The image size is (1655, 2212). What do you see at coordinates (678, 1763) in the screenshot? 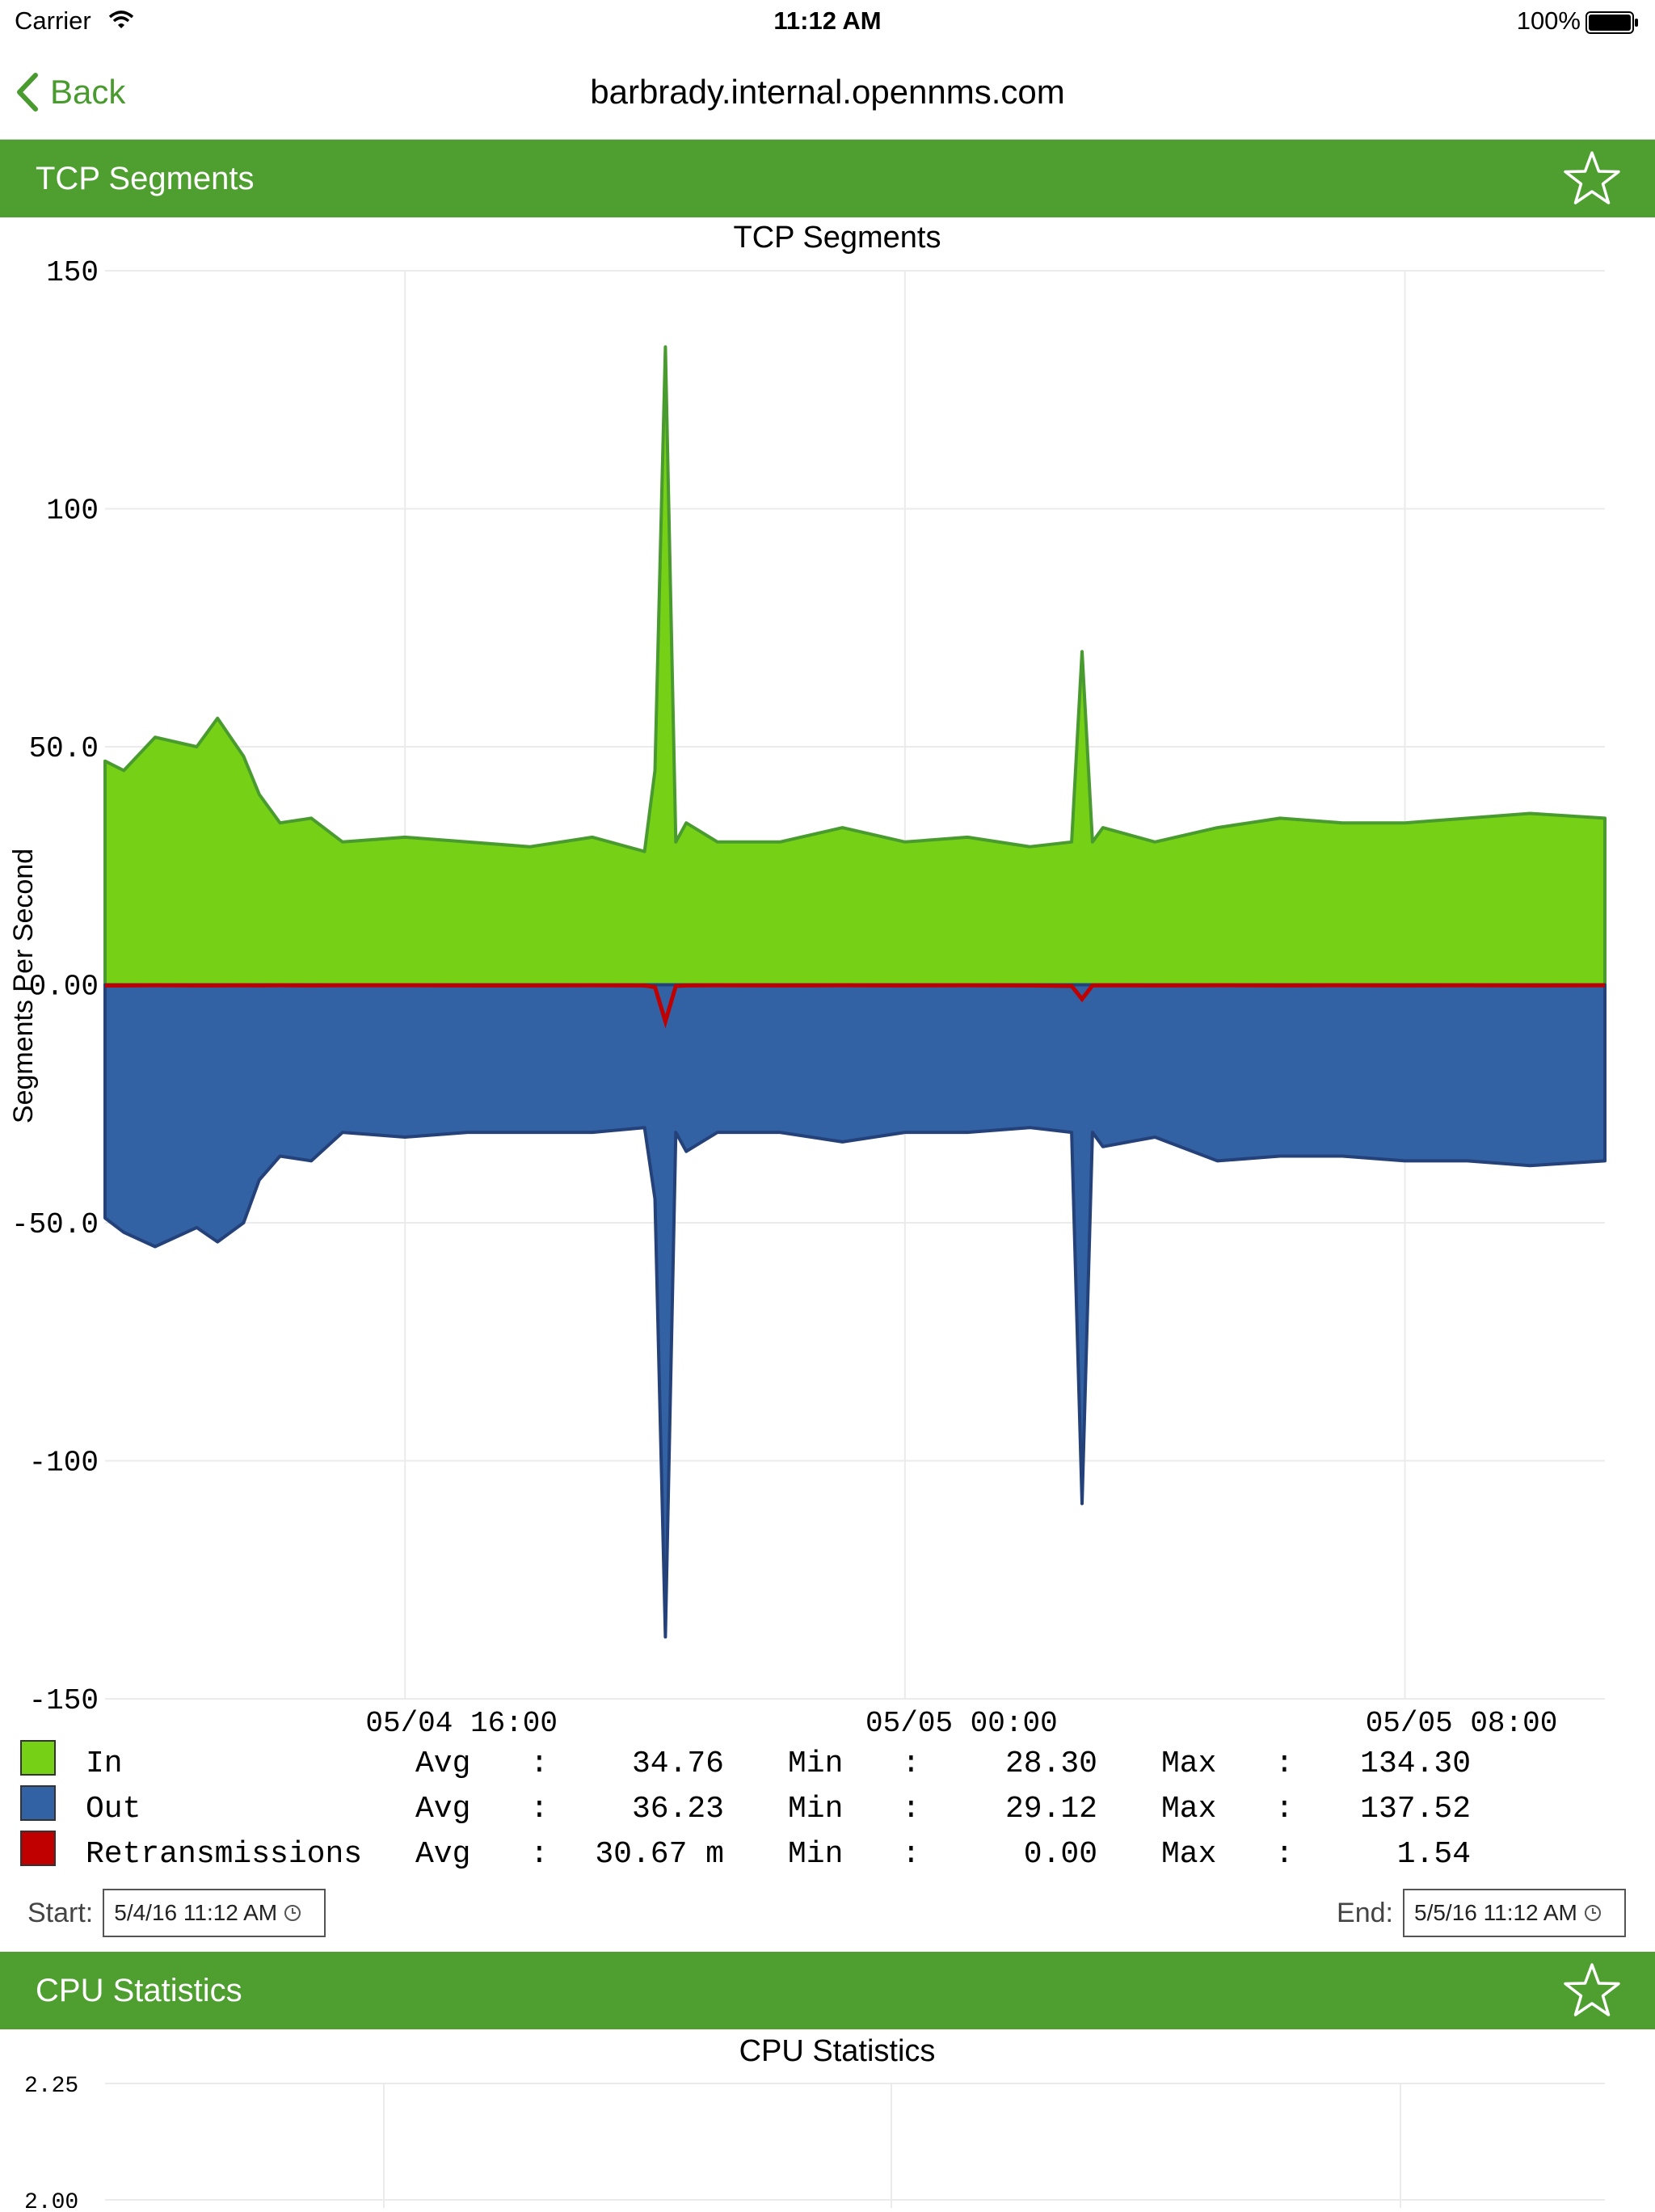
I see `legend-avg-value: 34.76` at bounding box center [678, 1763].